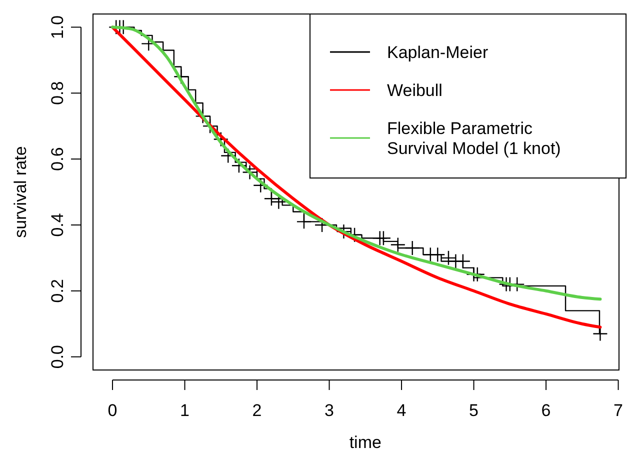  I want to click on y-axis-title: survival rate, so click(20, 192).